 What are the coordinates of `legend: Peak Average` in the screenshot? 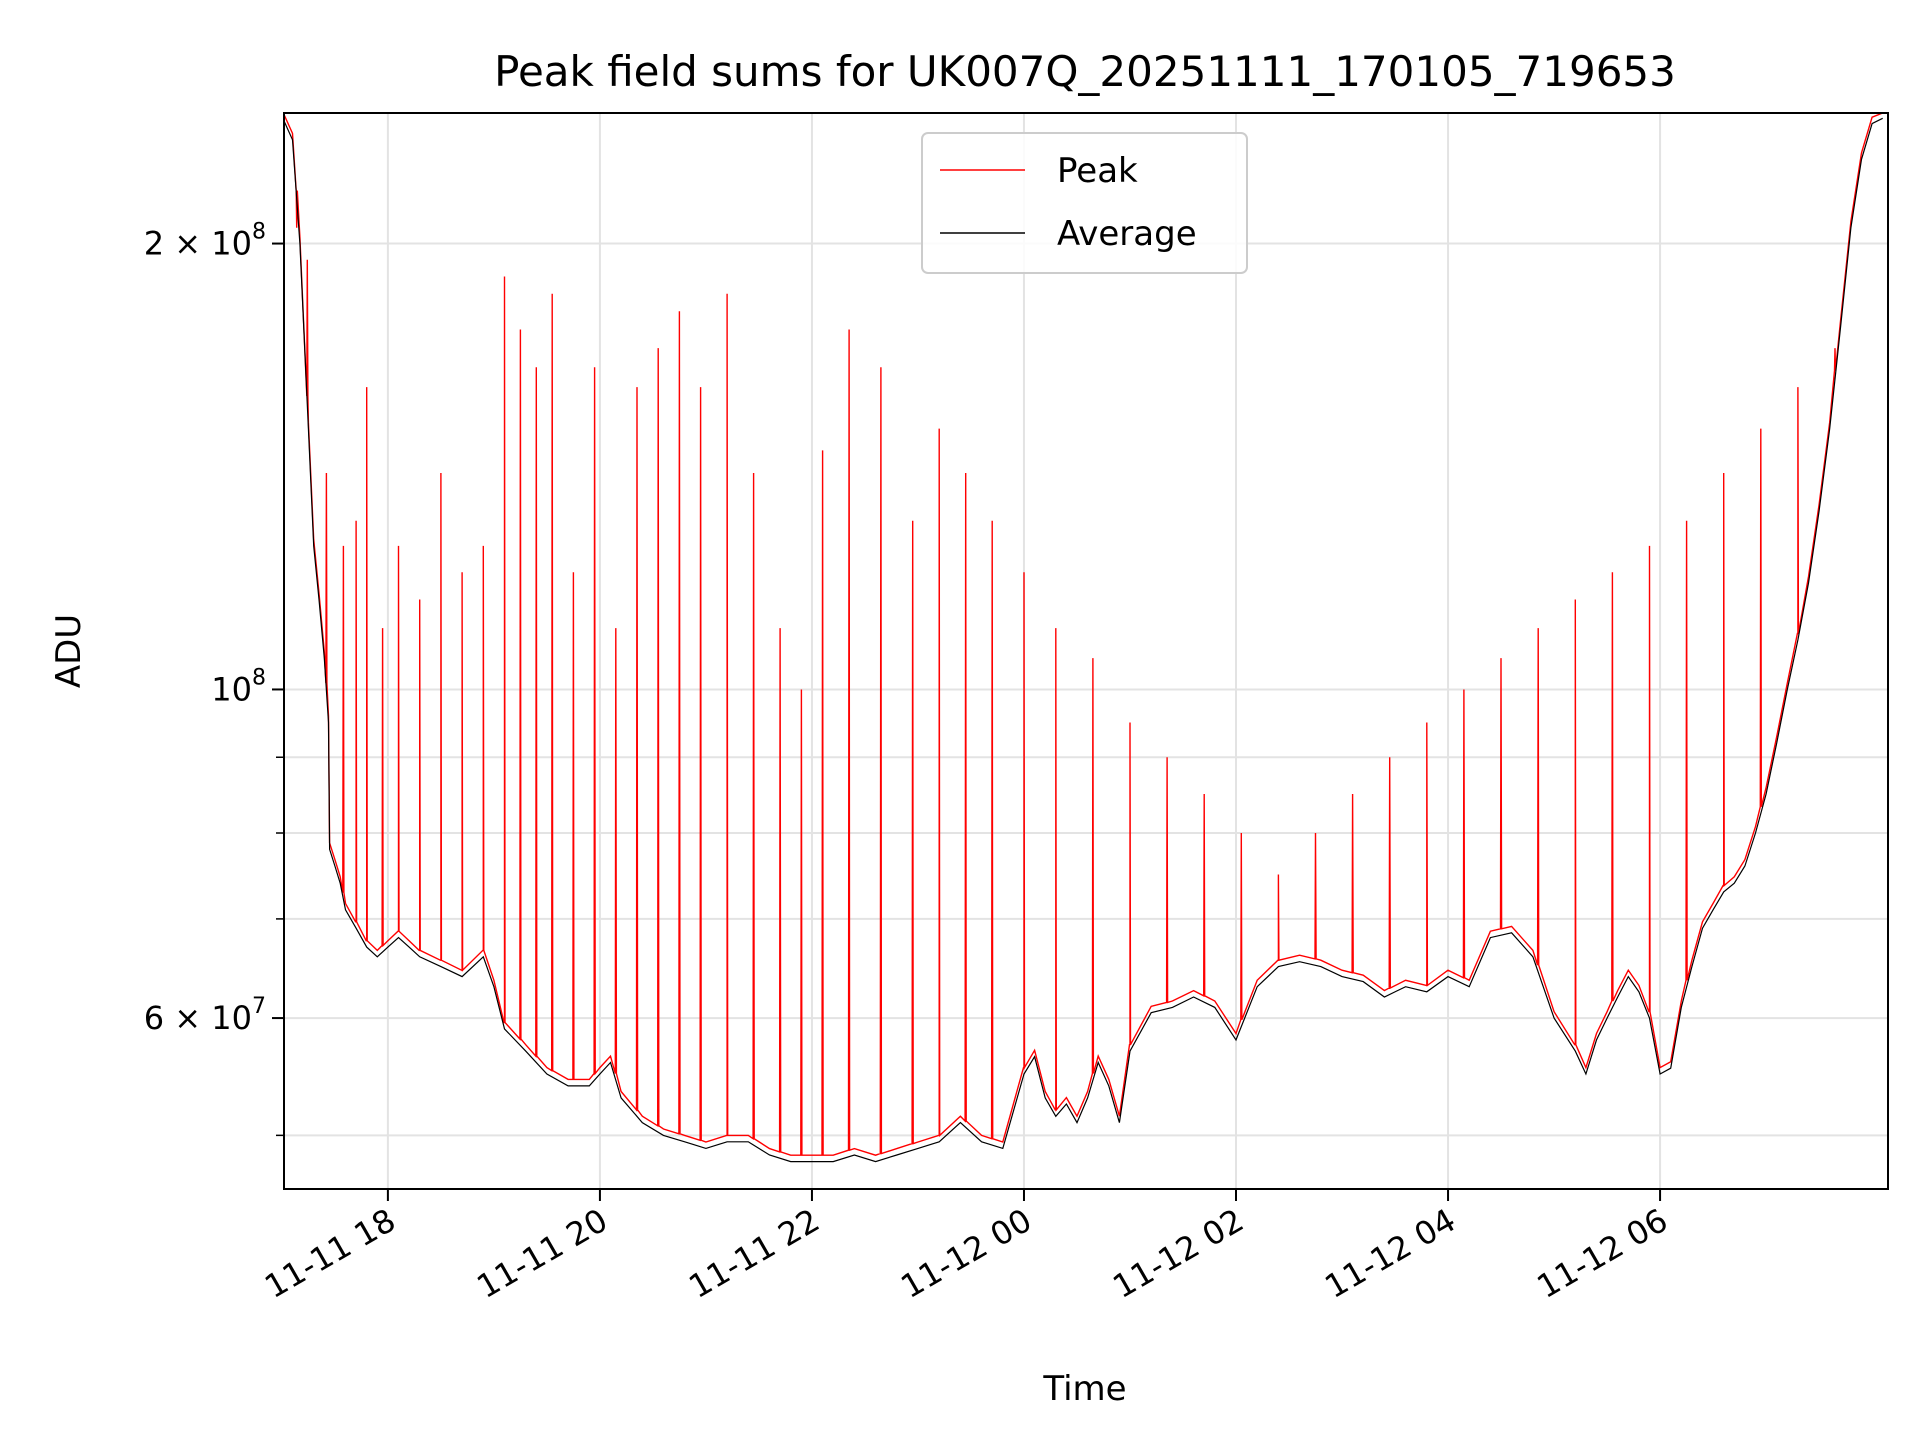 It's located at (1084, 203).